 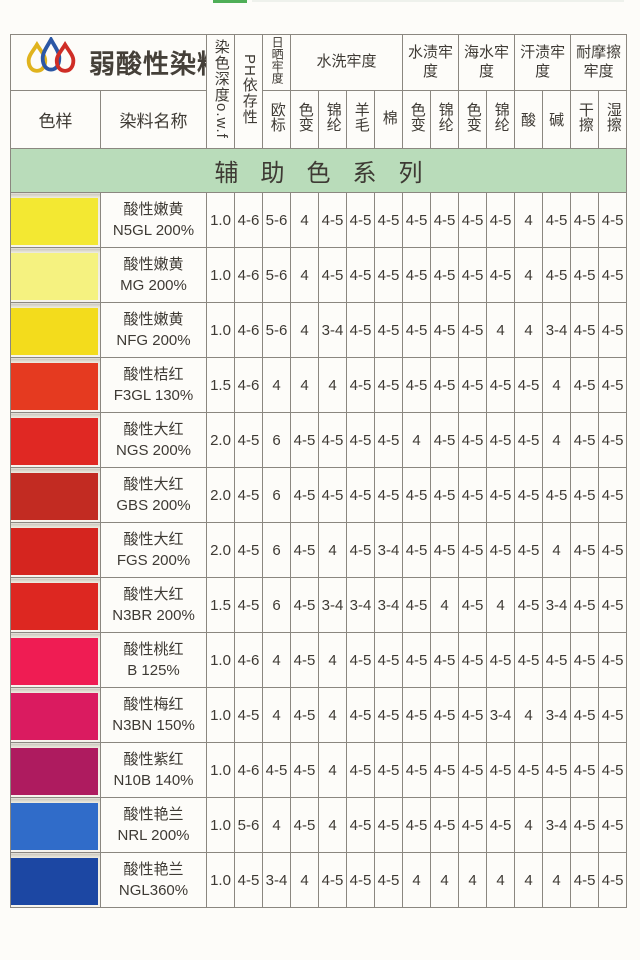 I want to click on dye-code: N5GL 200%, so click(x=153, y=230).